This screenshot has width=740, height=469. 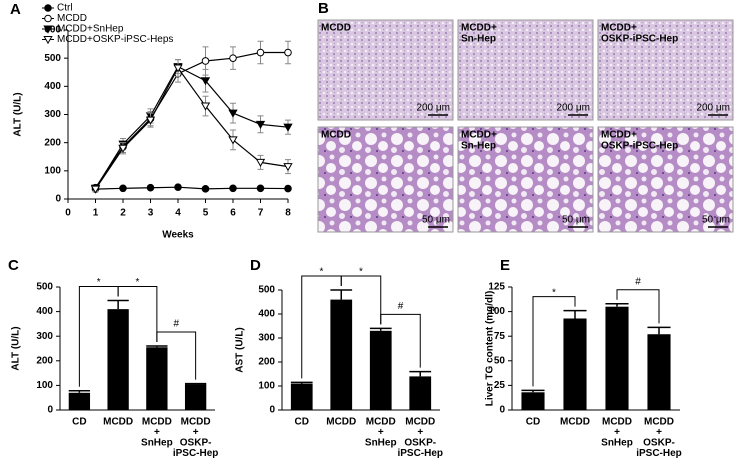 What do you see at coordinates (490, 349) in the screenshot?
I see `y-axis-label: Liver TG content (mg/dl)` at bounding box center [490, 349].